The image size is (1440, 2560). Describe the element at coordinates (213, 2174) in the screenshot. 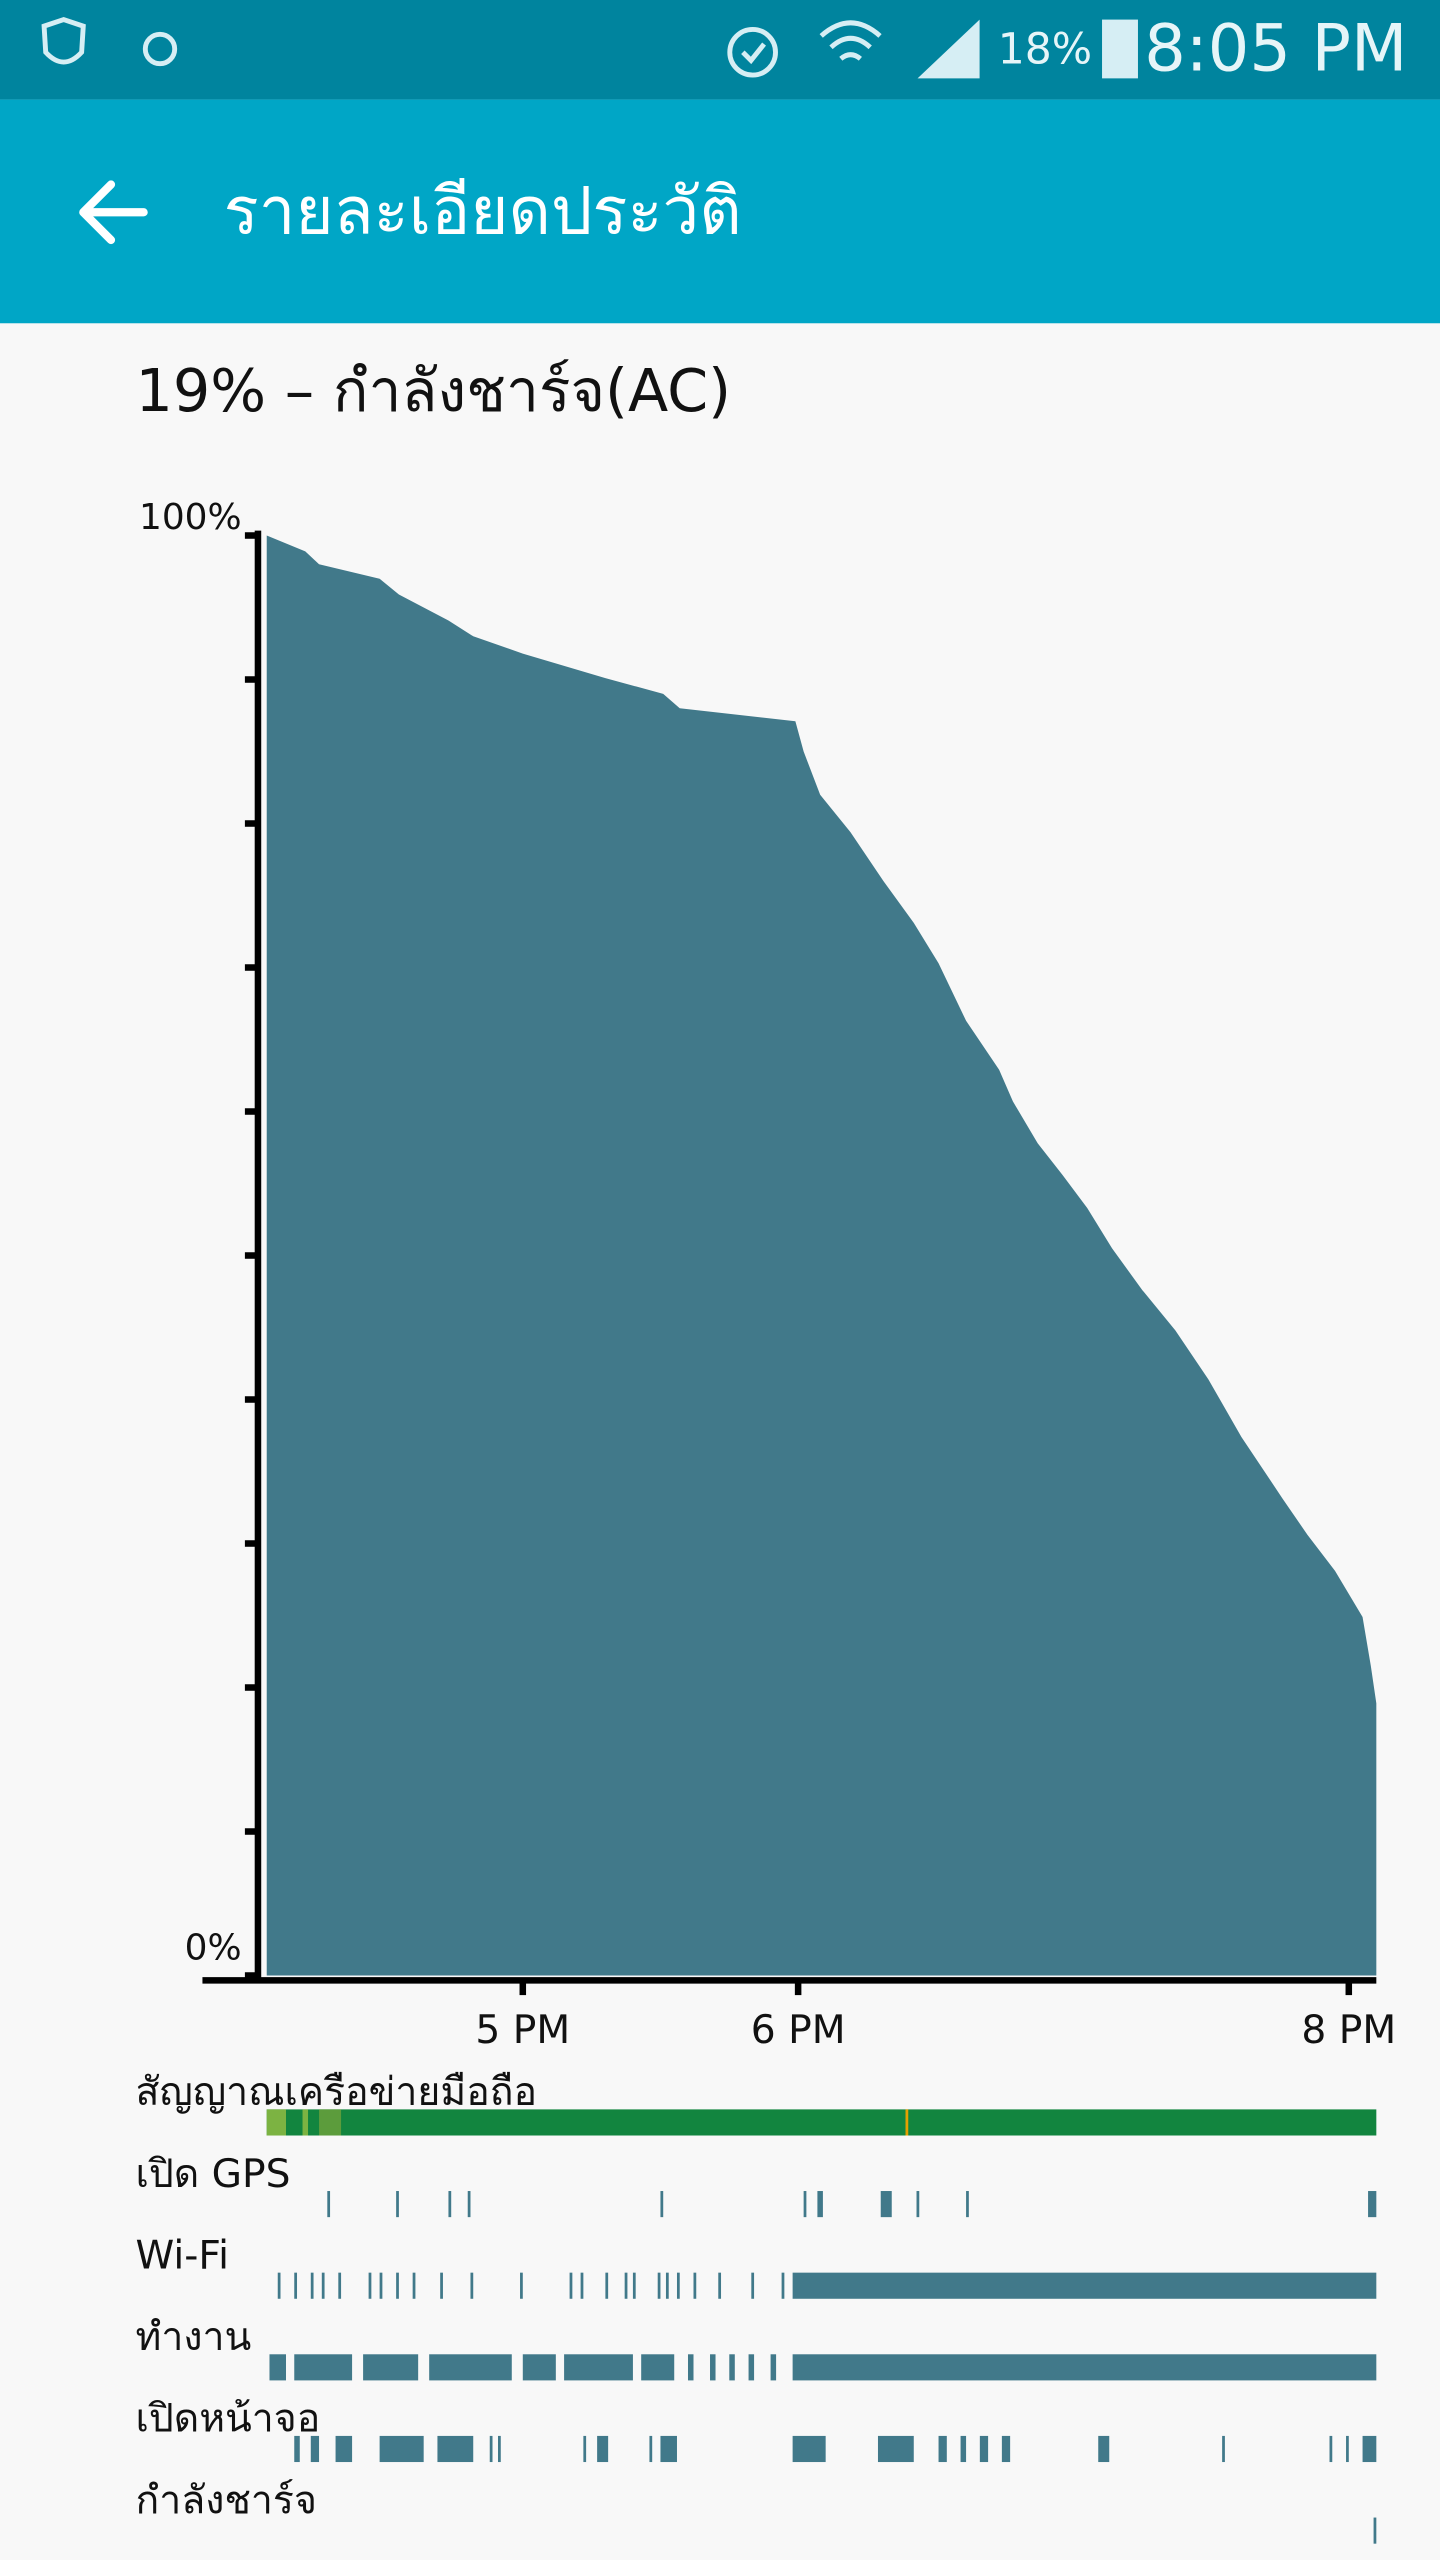

I see `activity-label: เปิด GPS` at that location.